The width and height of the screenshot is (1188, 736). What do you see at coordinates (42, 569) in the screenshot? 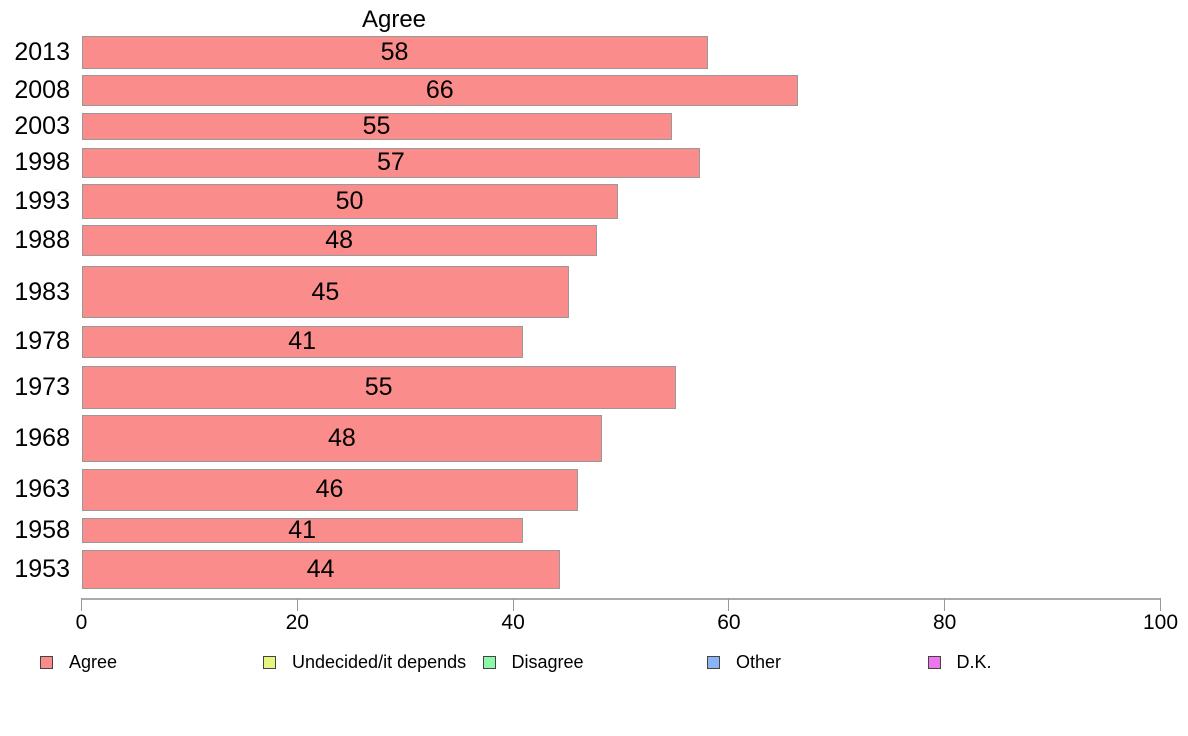
I see `category-label: 1953` at bounding box center [42, 569].